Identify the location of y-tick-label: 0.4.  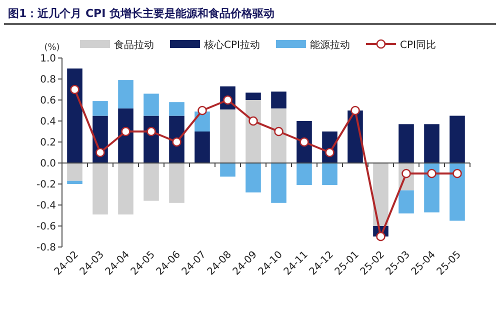
(48, 122).